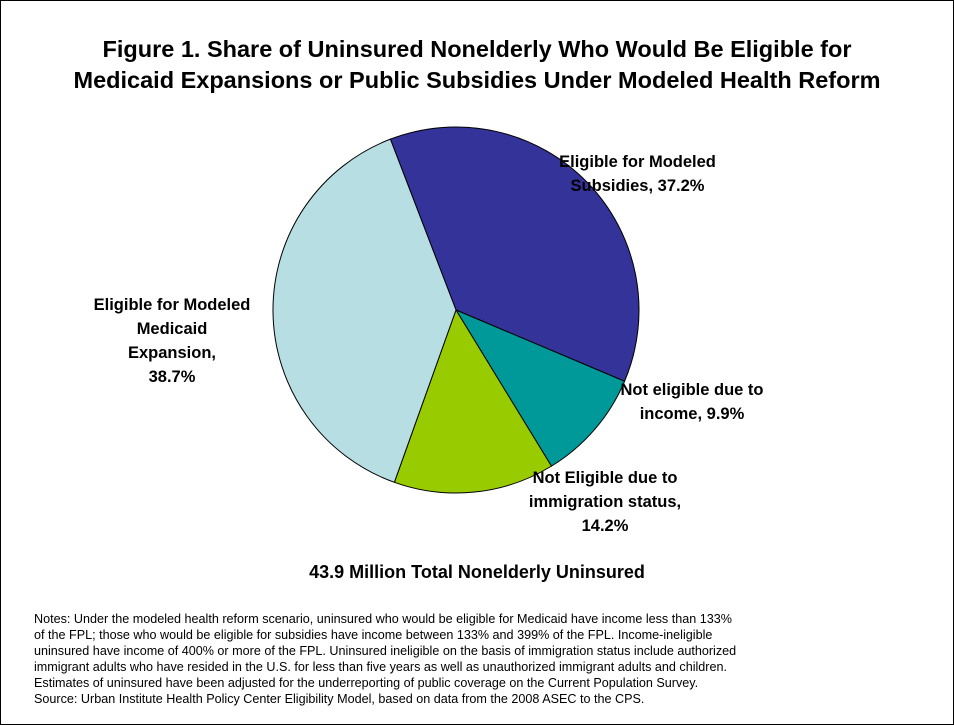 The image size is (954, 725). What do you see at coordinates (514, 254) in the screenshot?
I see `pie-slice-subsidies` at bounding box center [514, 254].